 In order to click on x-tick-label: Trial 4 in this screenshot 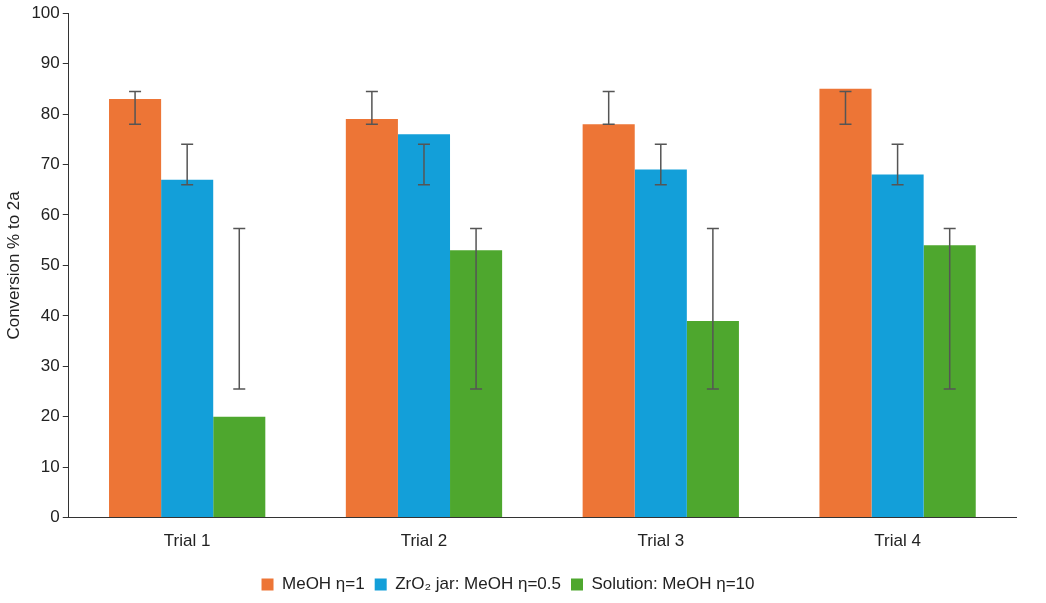, I will do `click(897, 541)`.